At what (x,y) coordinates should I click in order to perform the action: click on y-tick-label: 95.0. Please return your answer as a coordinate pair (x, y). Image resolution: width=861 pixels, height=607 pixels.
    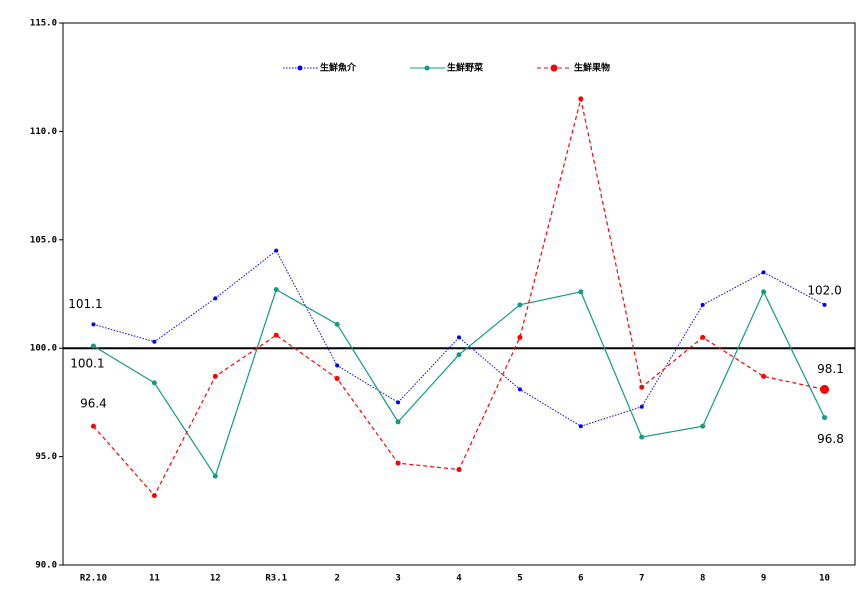
    Looking at the image, I should click on (46, 457).